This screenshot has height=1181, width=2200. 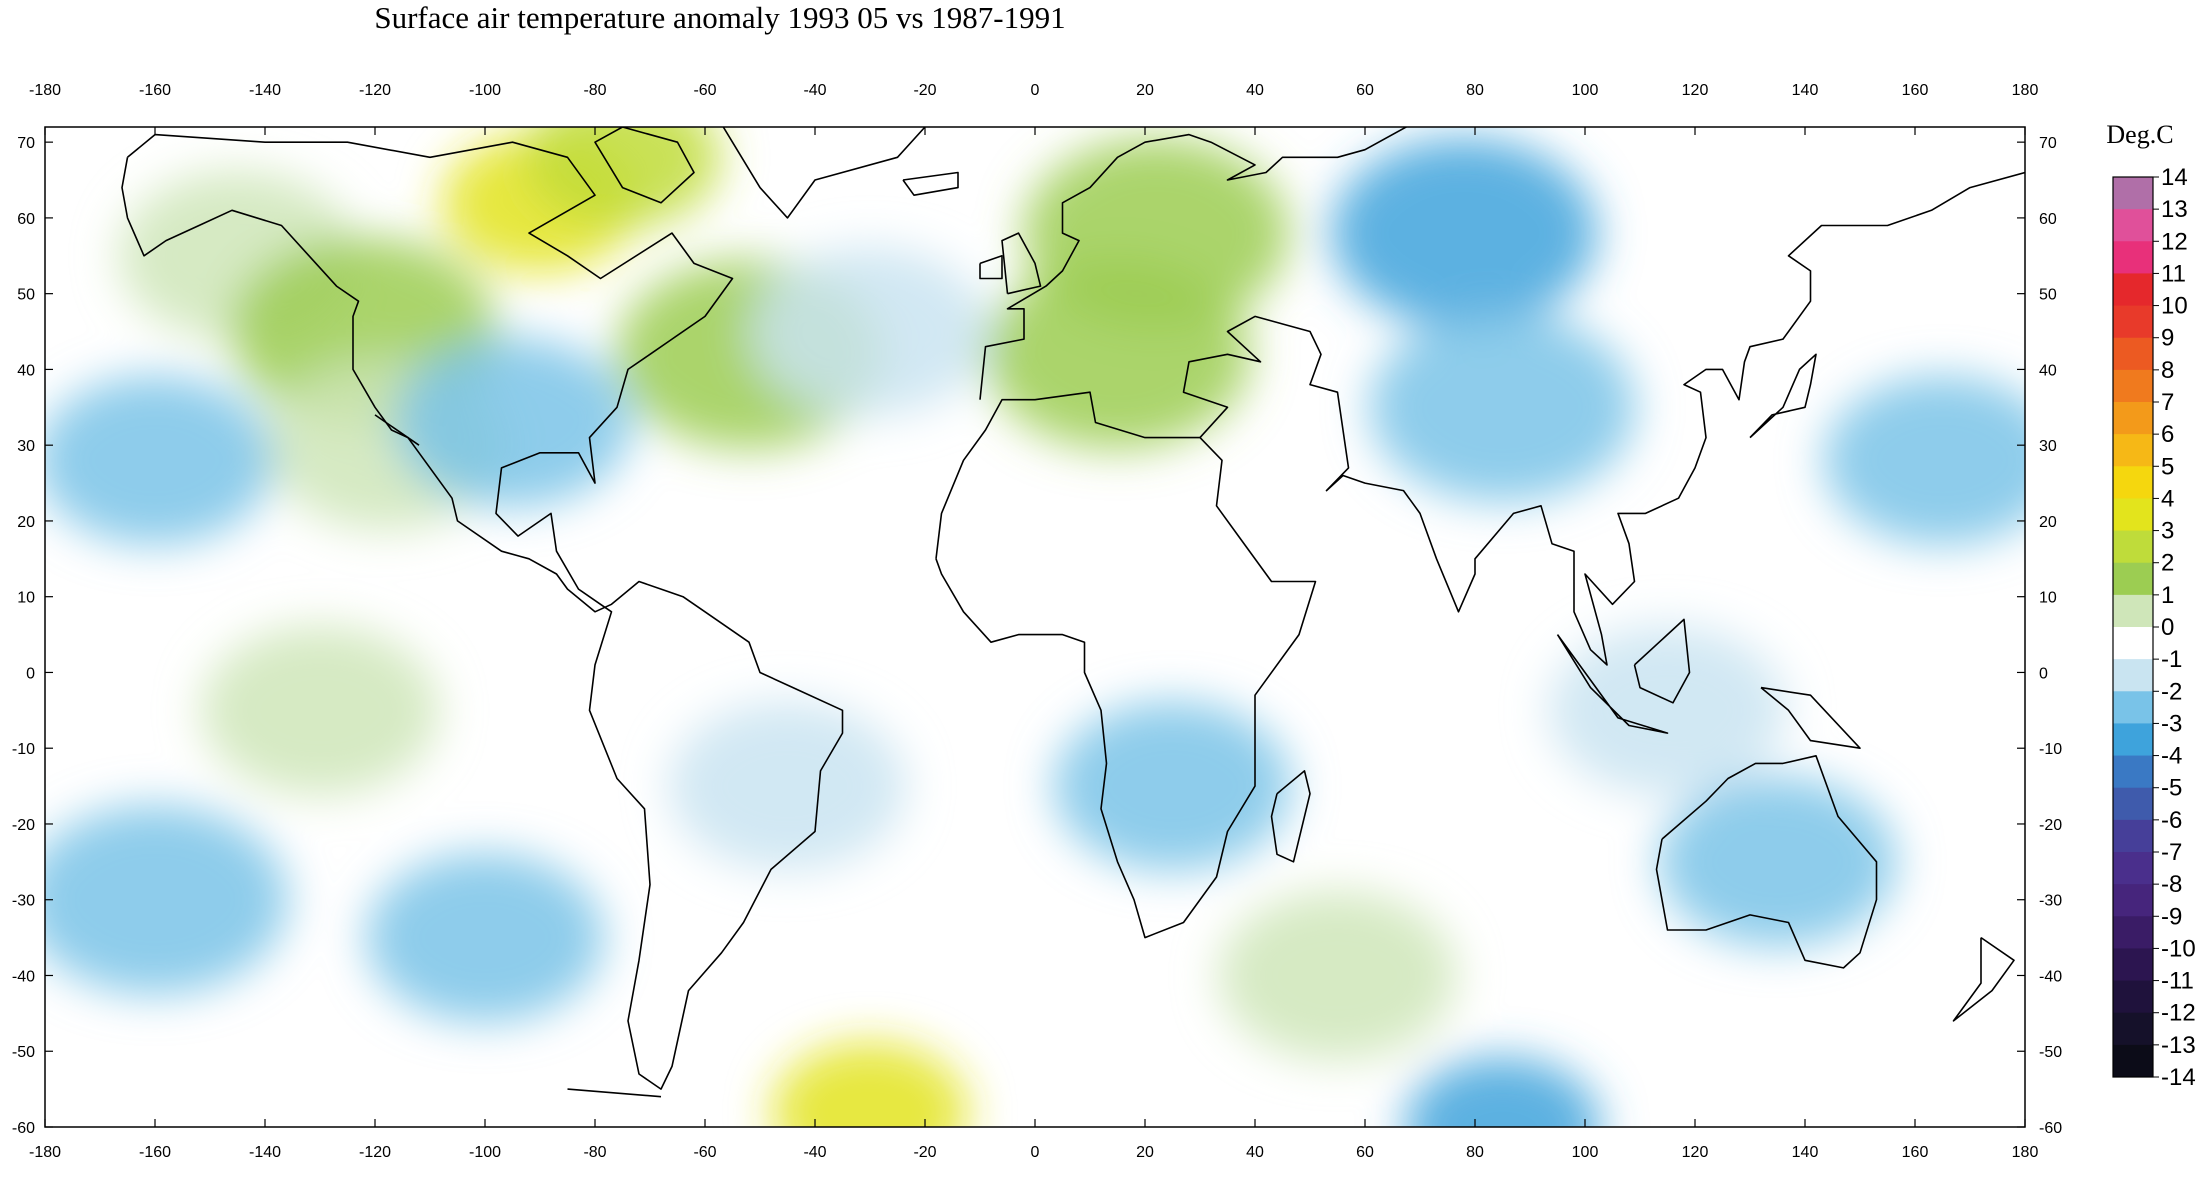 What do you see at coordinates (2174, 209) in the screenshot?
I see `colorbar-label: 13` at bounding box center [2174, 209].